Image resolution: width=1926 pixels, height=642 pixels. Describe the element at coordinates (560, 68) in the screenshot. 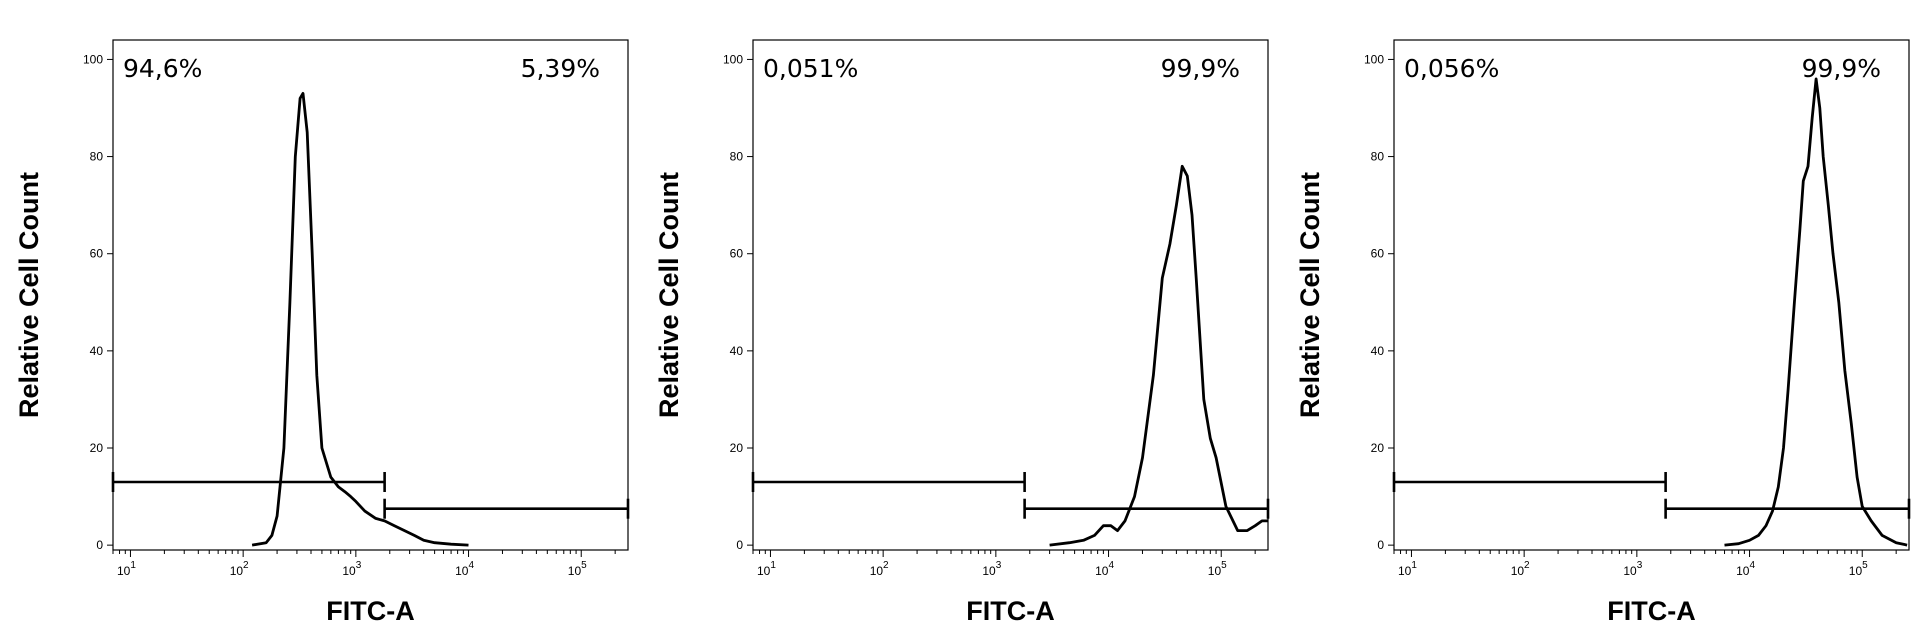

I see `gate-percentage-label: 5,39%` at that location.